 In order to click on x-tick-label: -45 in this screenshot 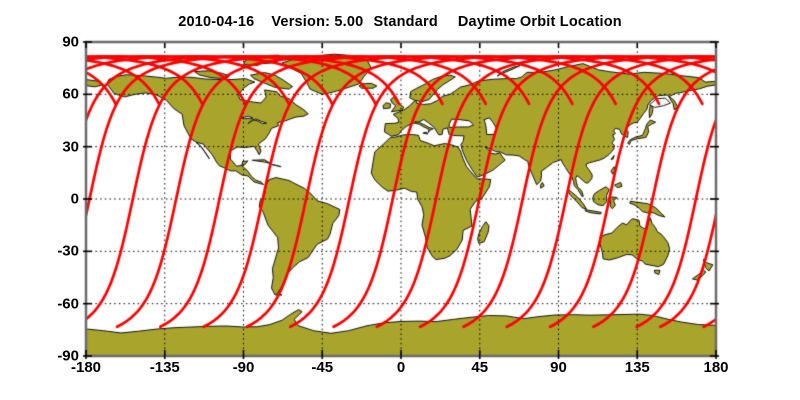, I will do `click(322, 367)`.